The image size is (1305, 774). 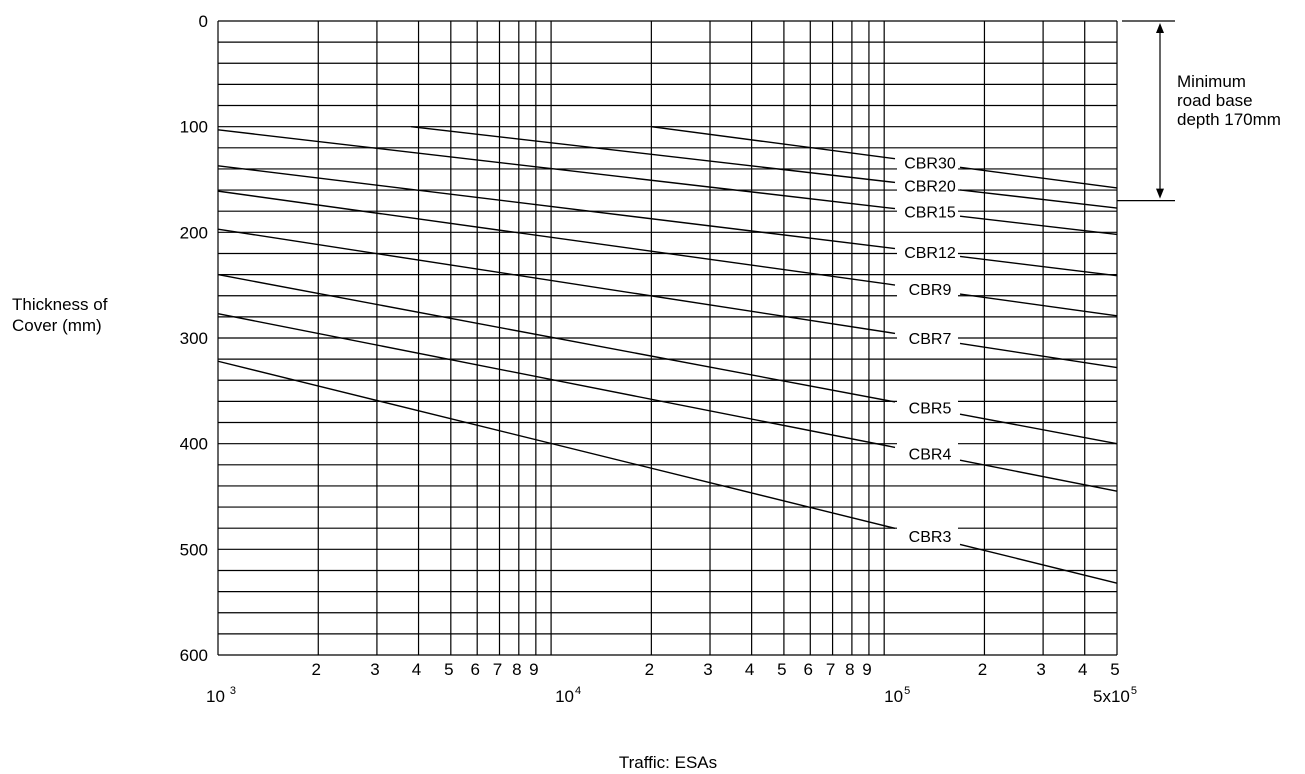 I want to click on y-axis-title-line-1: Thickness of, so click(x=60, y=304).